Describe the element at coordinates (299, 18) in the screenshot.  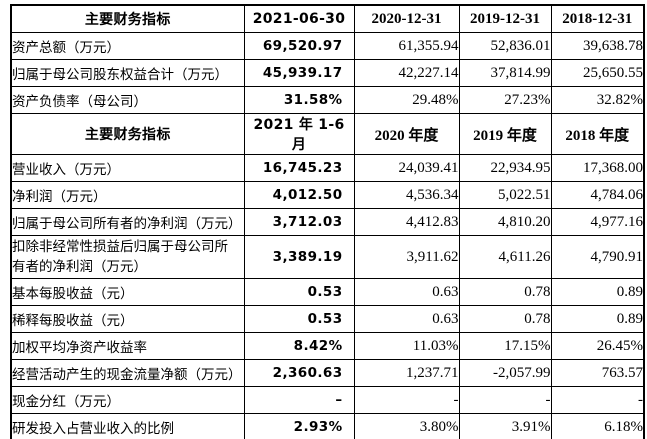
I see `section1-header-2021-cell: 2021-06-30` at that location.